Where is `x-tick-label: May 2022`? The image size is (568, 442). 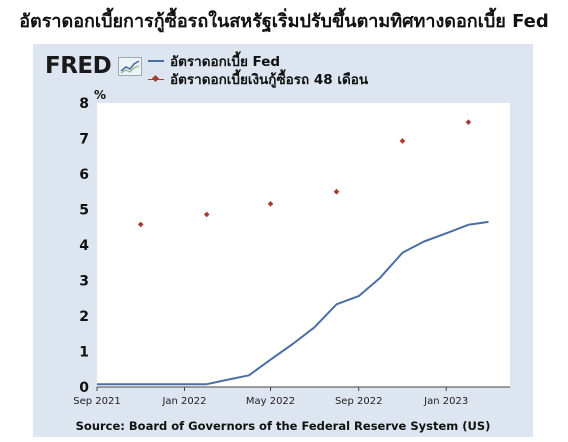
x-tick-label: May 2022 is located at coordinates (270, 401).